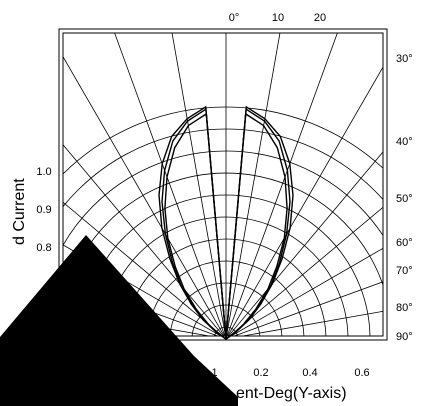 This screenshot has height=406, width=422. What do you see at coordinates (43, 248) in the screenshot?
I see `radial-tick-label: 0.8` at bounding box center [43, 248].